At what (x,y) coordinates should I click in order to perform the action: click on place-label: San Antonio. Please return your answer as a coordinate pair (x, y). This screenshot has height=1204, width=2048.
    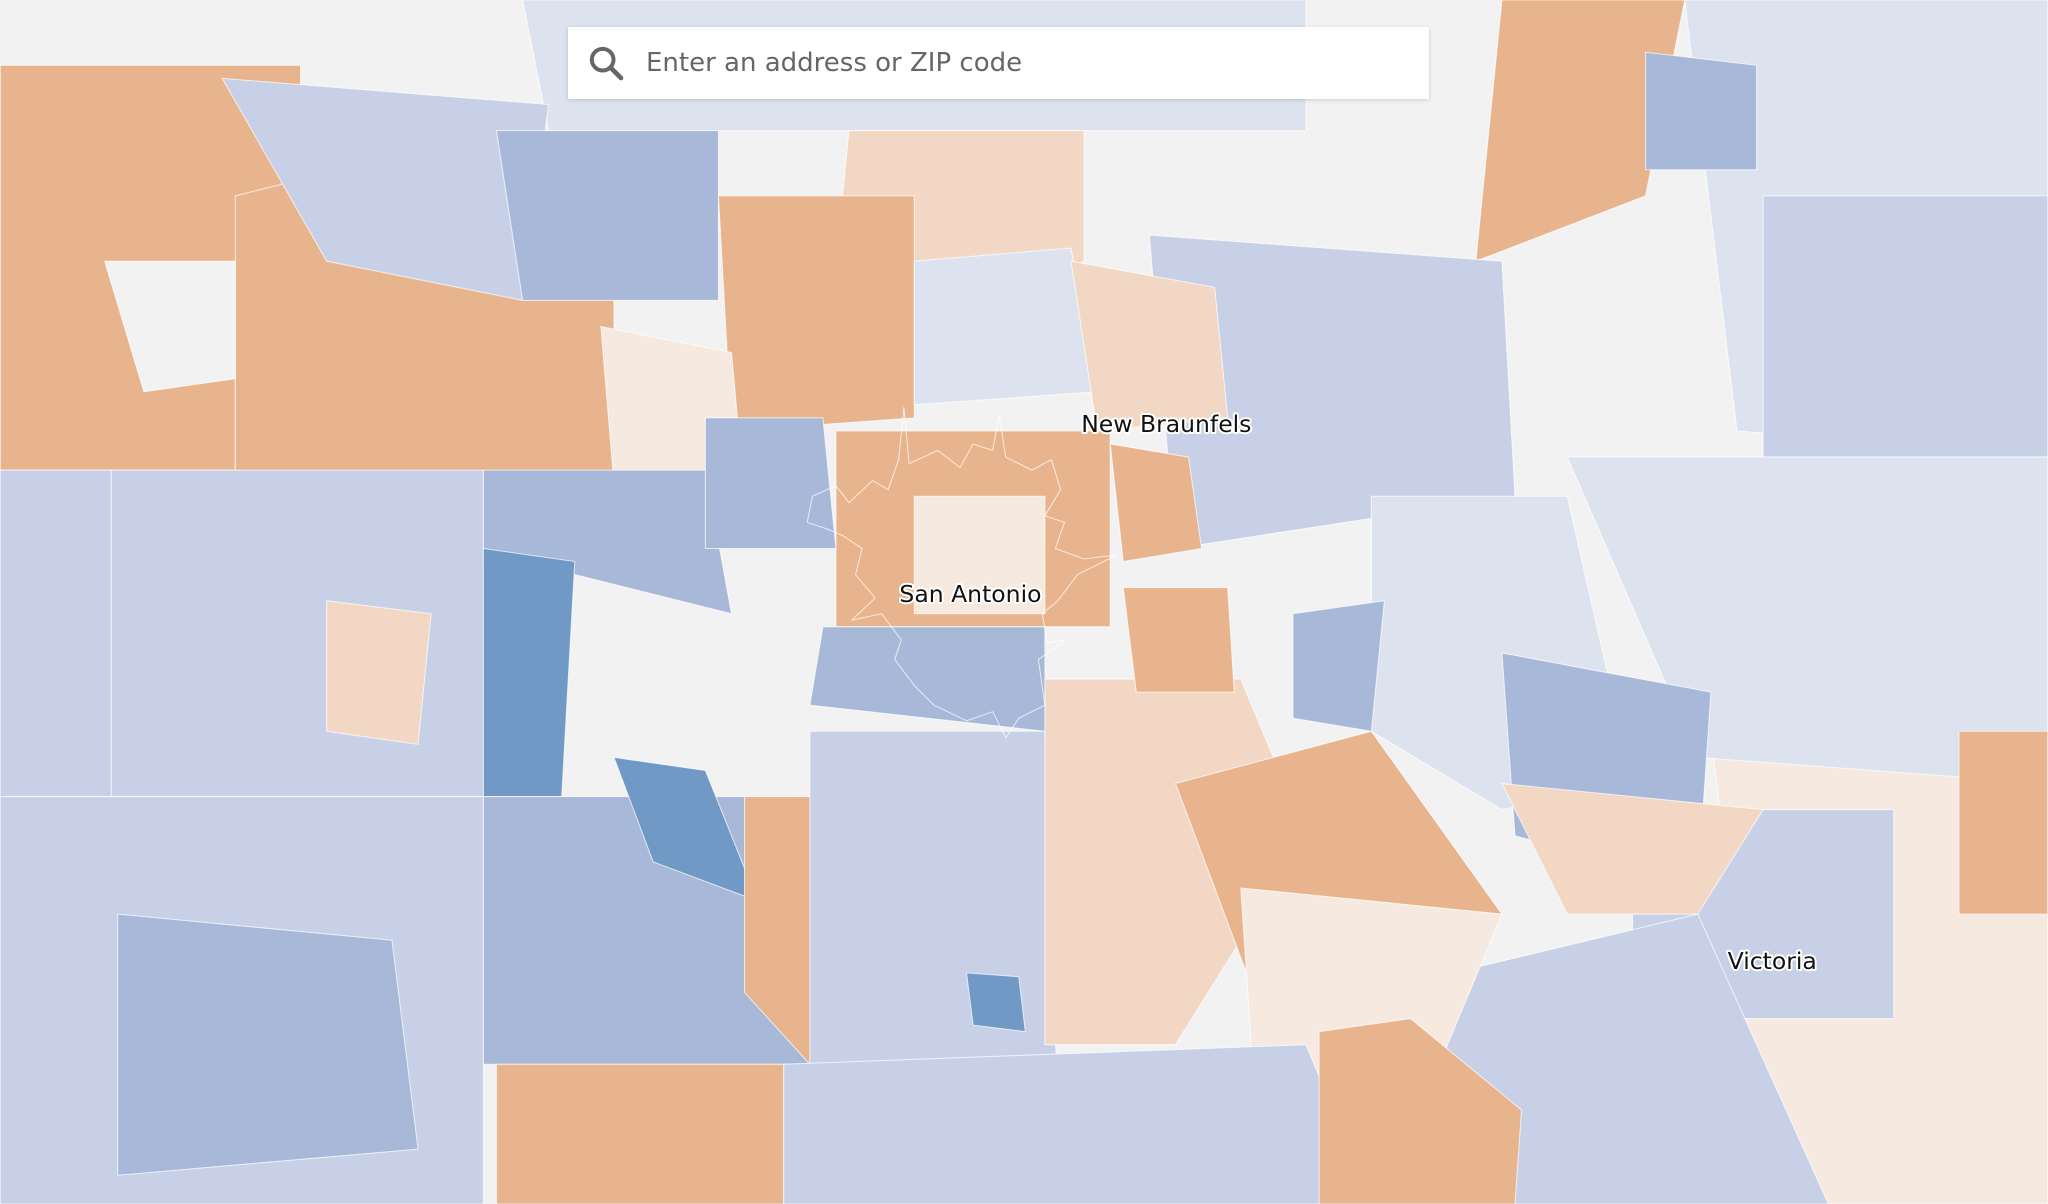
    Looking at the image, I should click on (970, 594).